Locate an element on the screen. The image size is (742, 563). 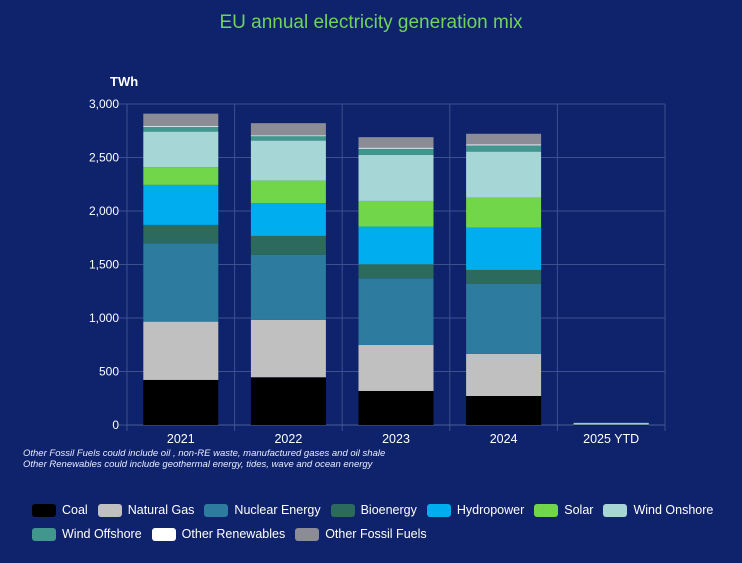
y-tick-label: 2,000 is located at coordinates (104, 211).